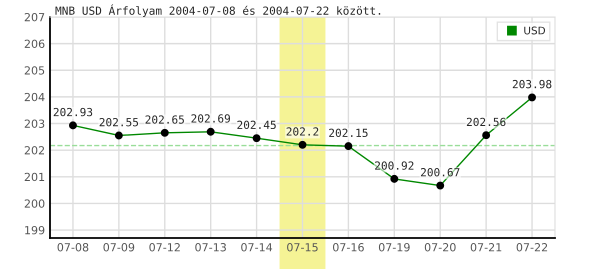  I want to click on x-tick-label: 07-16, so click(348, 247).